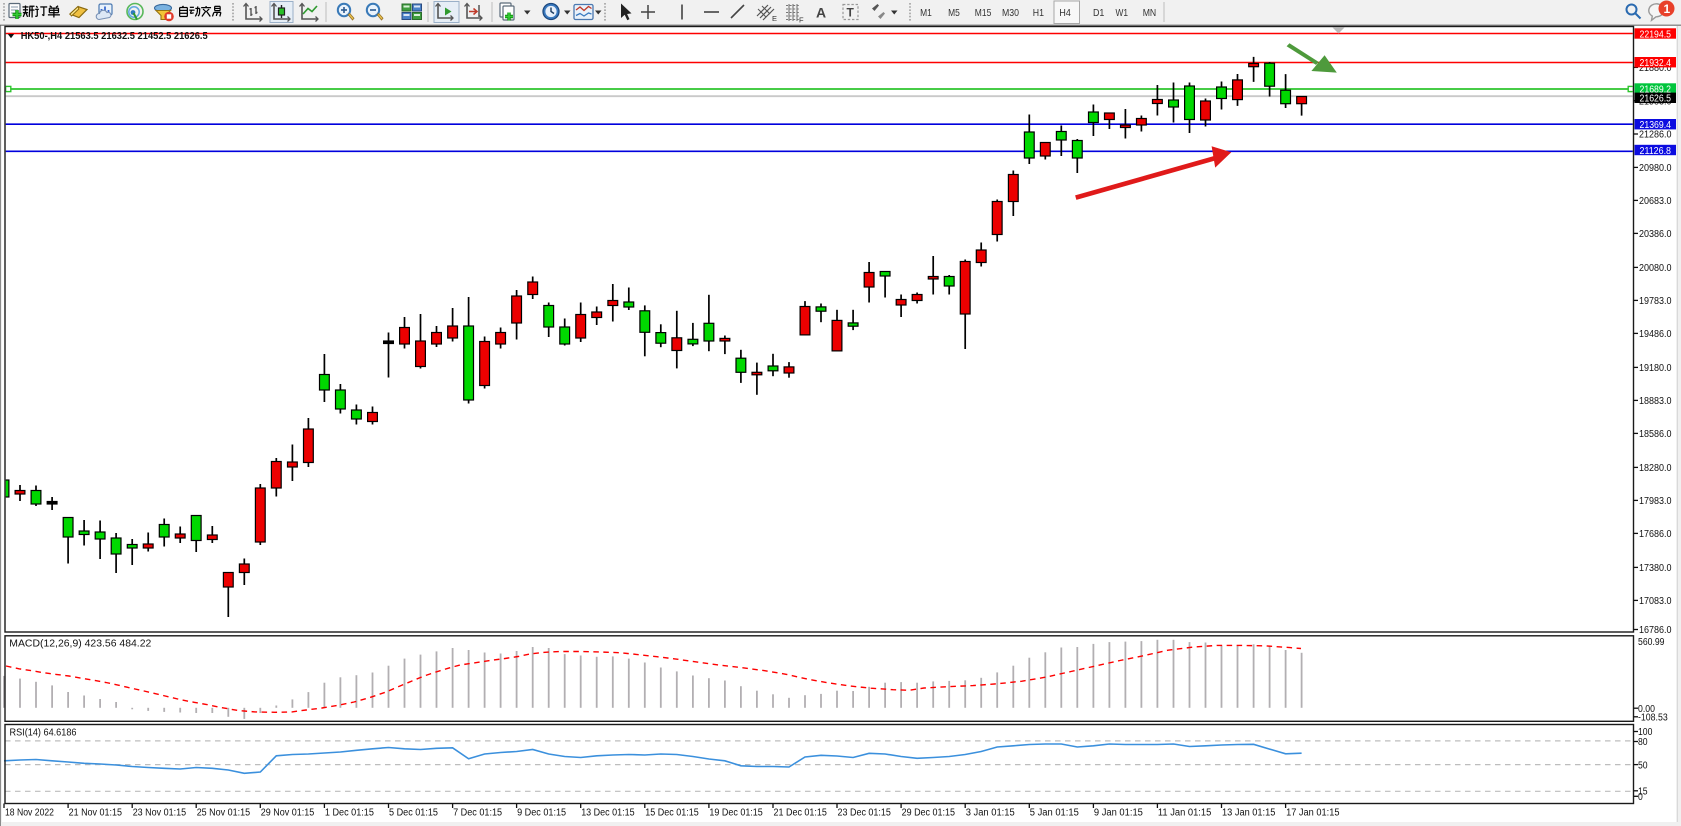  What do you see at coordinates (1065, 13) in the screenshot?
I see `svg-text: H4` at bounding box center [1065, 13].